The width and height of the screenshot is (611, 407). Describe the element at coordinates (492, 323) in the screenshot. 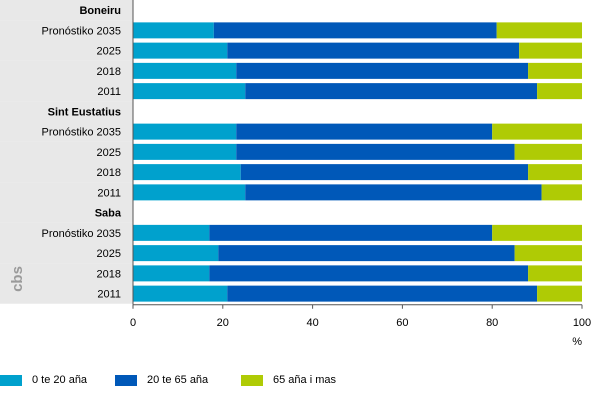

I see `x-tick-label: 80` at that location.